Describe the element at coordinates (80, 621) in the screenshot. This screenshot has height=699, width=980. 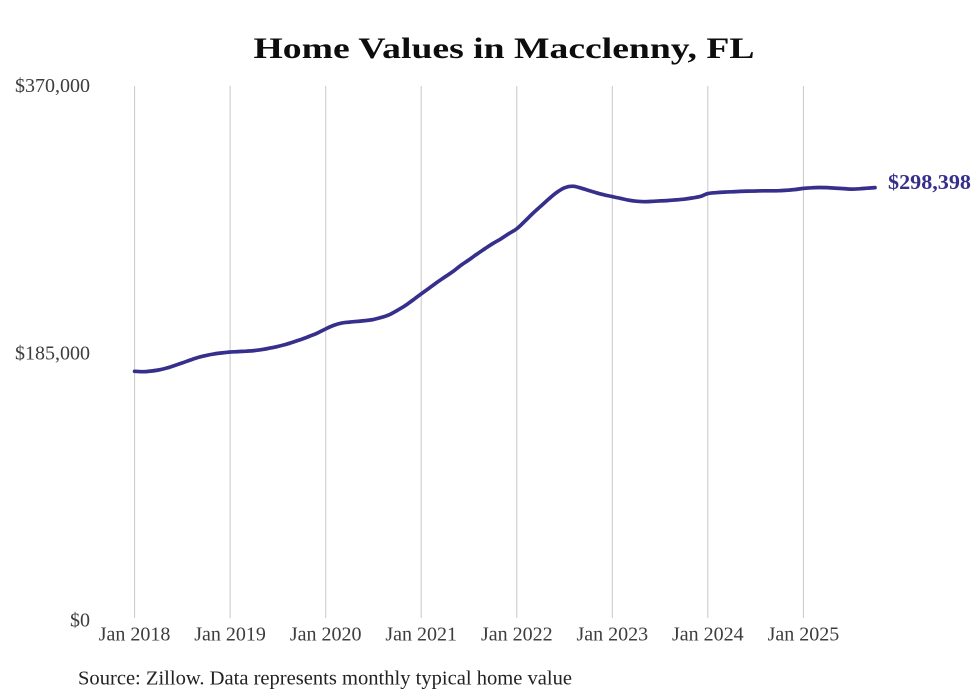
I see `svg-text: $0` at that location.